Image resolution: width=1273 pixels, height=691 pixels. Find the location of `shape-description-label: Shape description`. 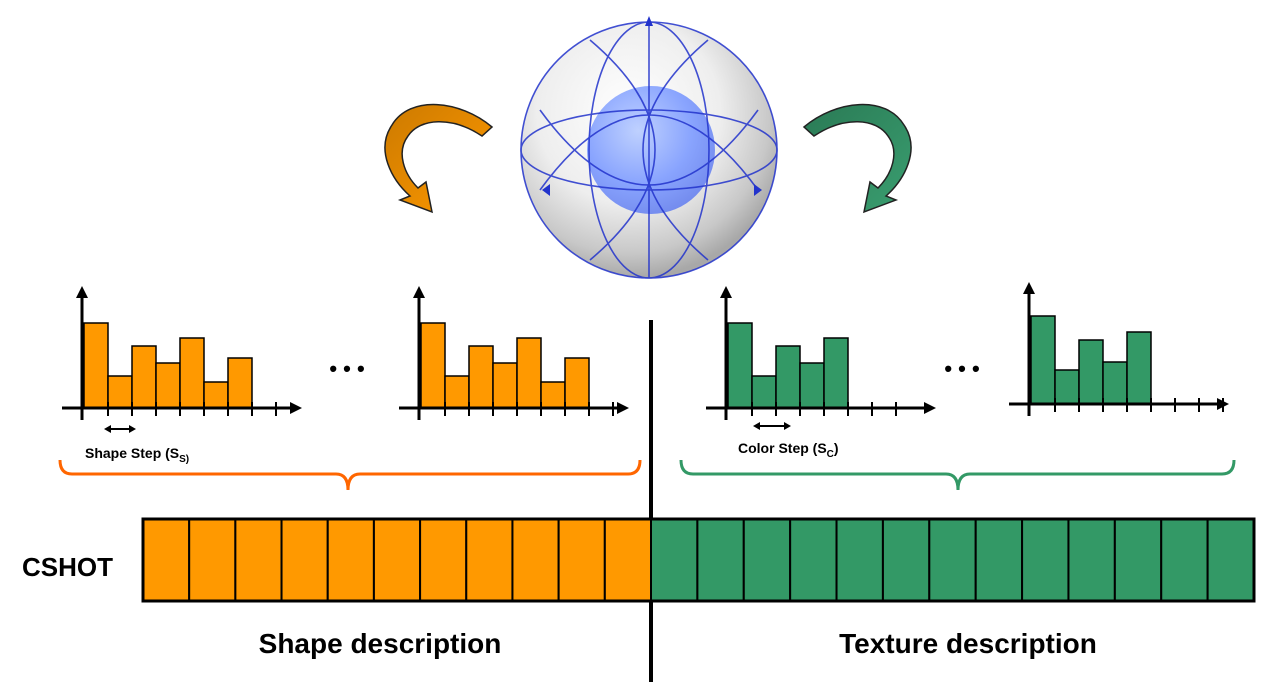

shape-description-label: Shape description is located at coordinates (380, 643).